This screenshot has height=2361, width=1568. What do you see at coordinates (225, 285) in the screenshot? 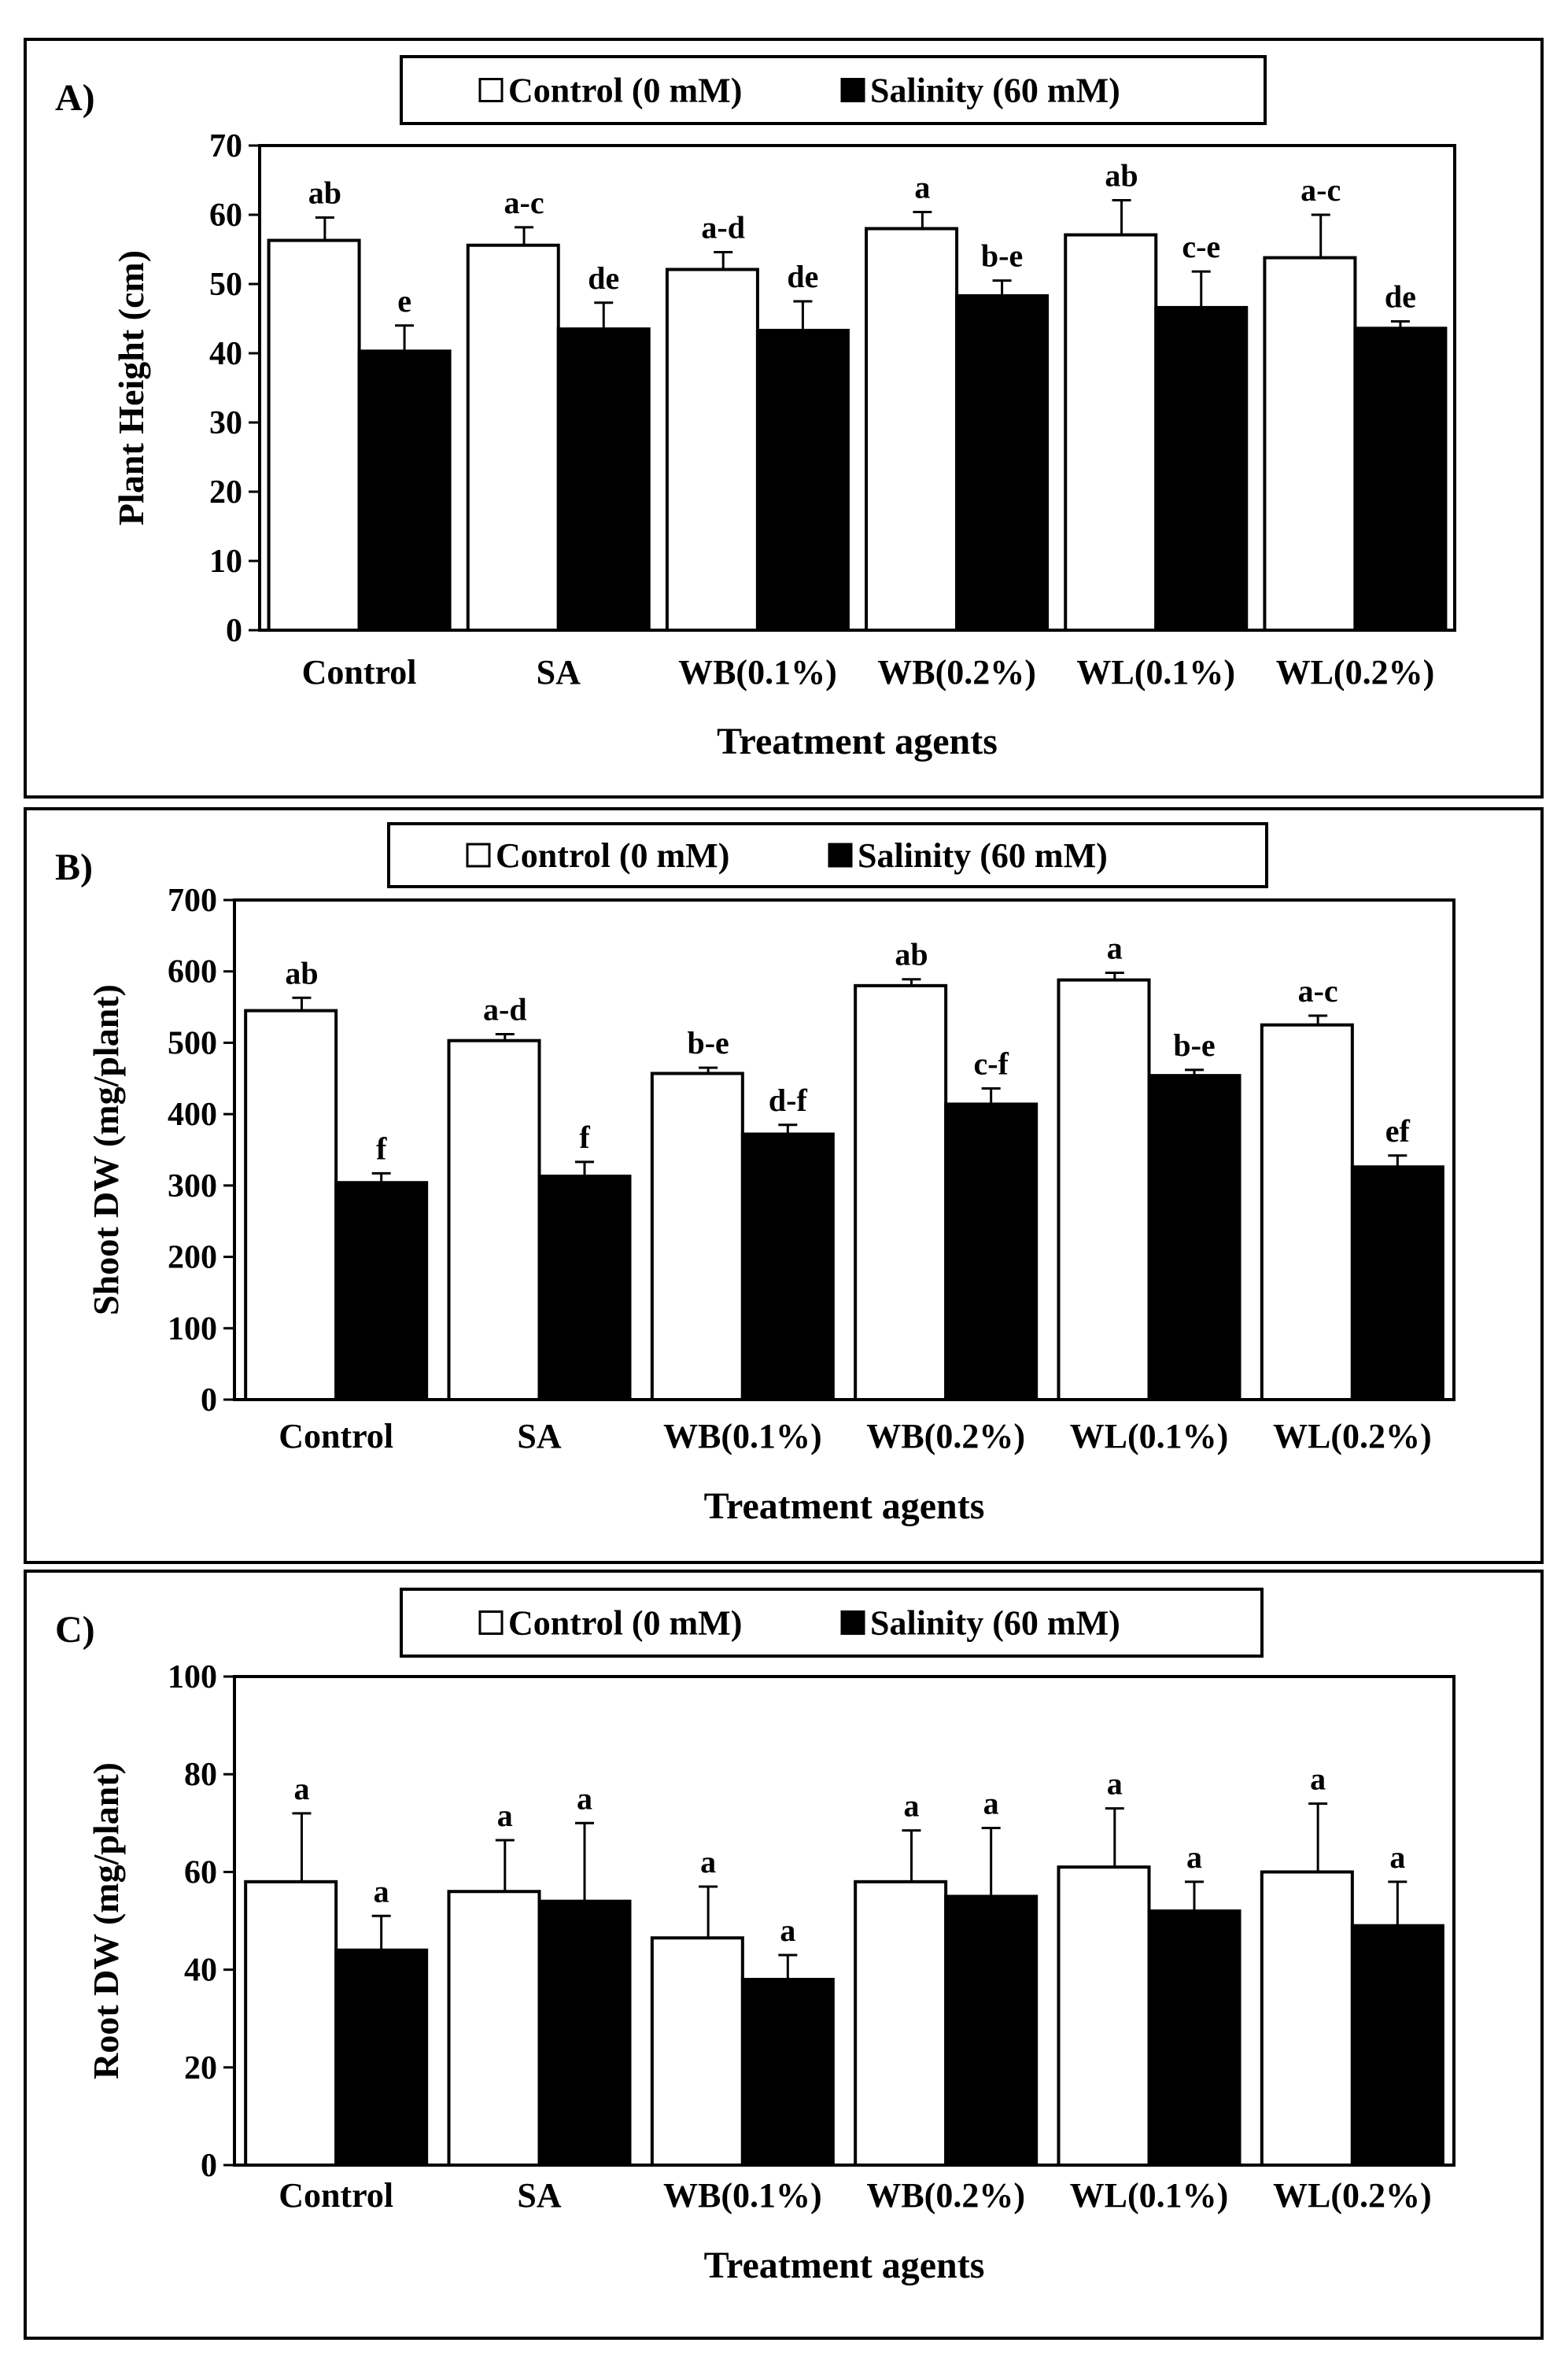
I see `y-tick-label: 50` at bounding box center [225, 285].